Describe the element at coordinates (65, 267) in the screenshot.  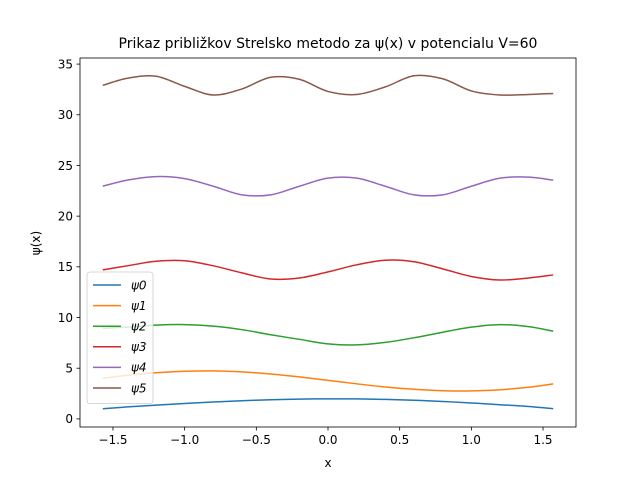
I see `y-tick-label: 15` at that location.